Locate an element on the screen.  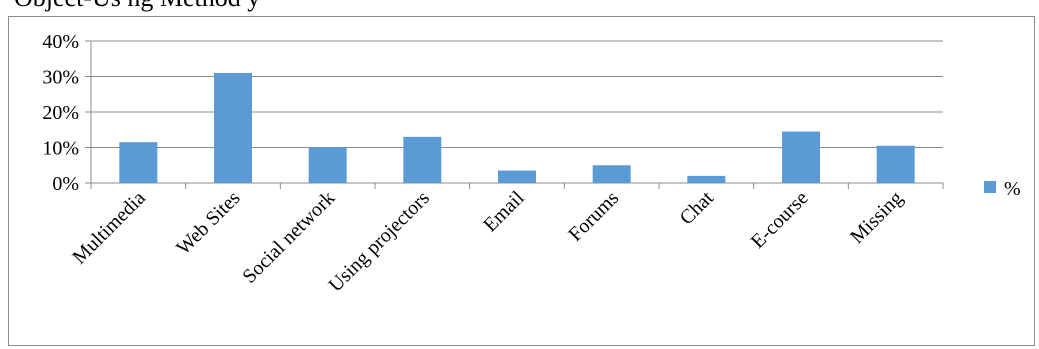
legend-swatch is located at coordinates (990, 187).